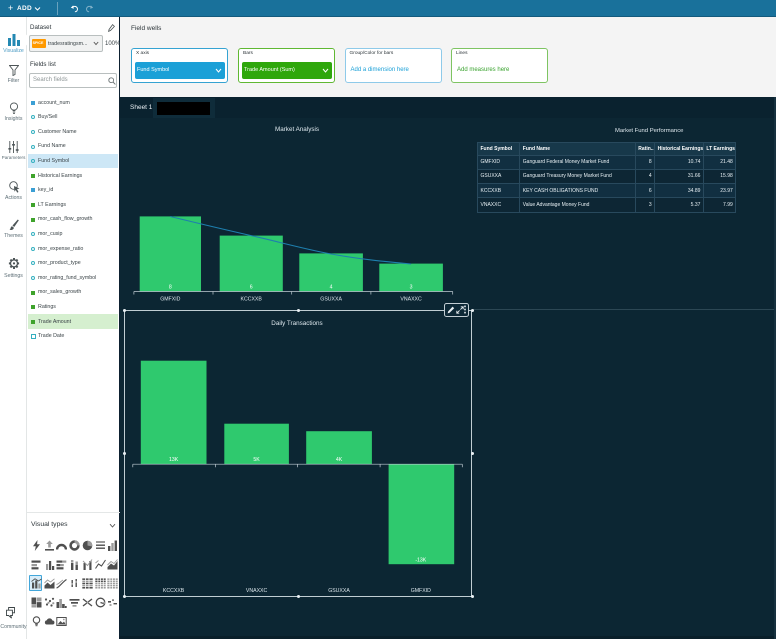 The width and height of the screenshot is (776, 639). I want to click on svg-text: 5K, so click(256, 460).